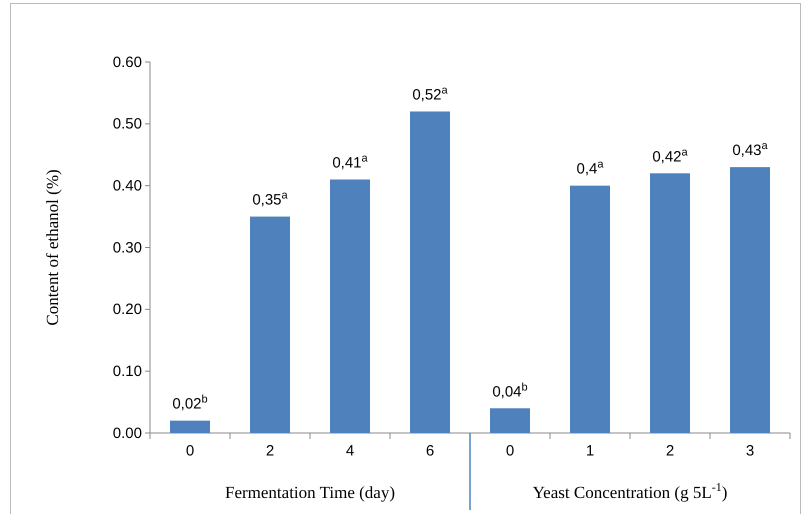 This screenshot has height=514, width=802. Describe the element at coordinates (750, 150) in the screenshot. I see `data-label: 0,43$^{a}$` at that location.